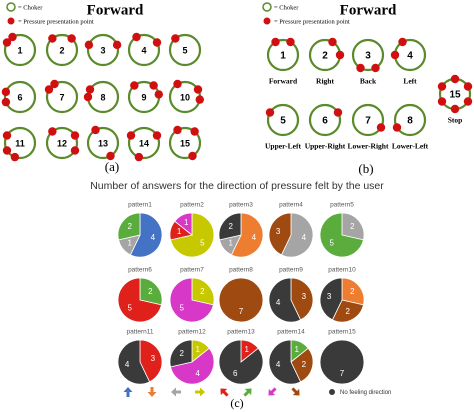 This screenshot has width=474, height=412. Describe the element at coordinates (283, 146) in the screenshot. I see `direction-label: Upper-Left` at that location.